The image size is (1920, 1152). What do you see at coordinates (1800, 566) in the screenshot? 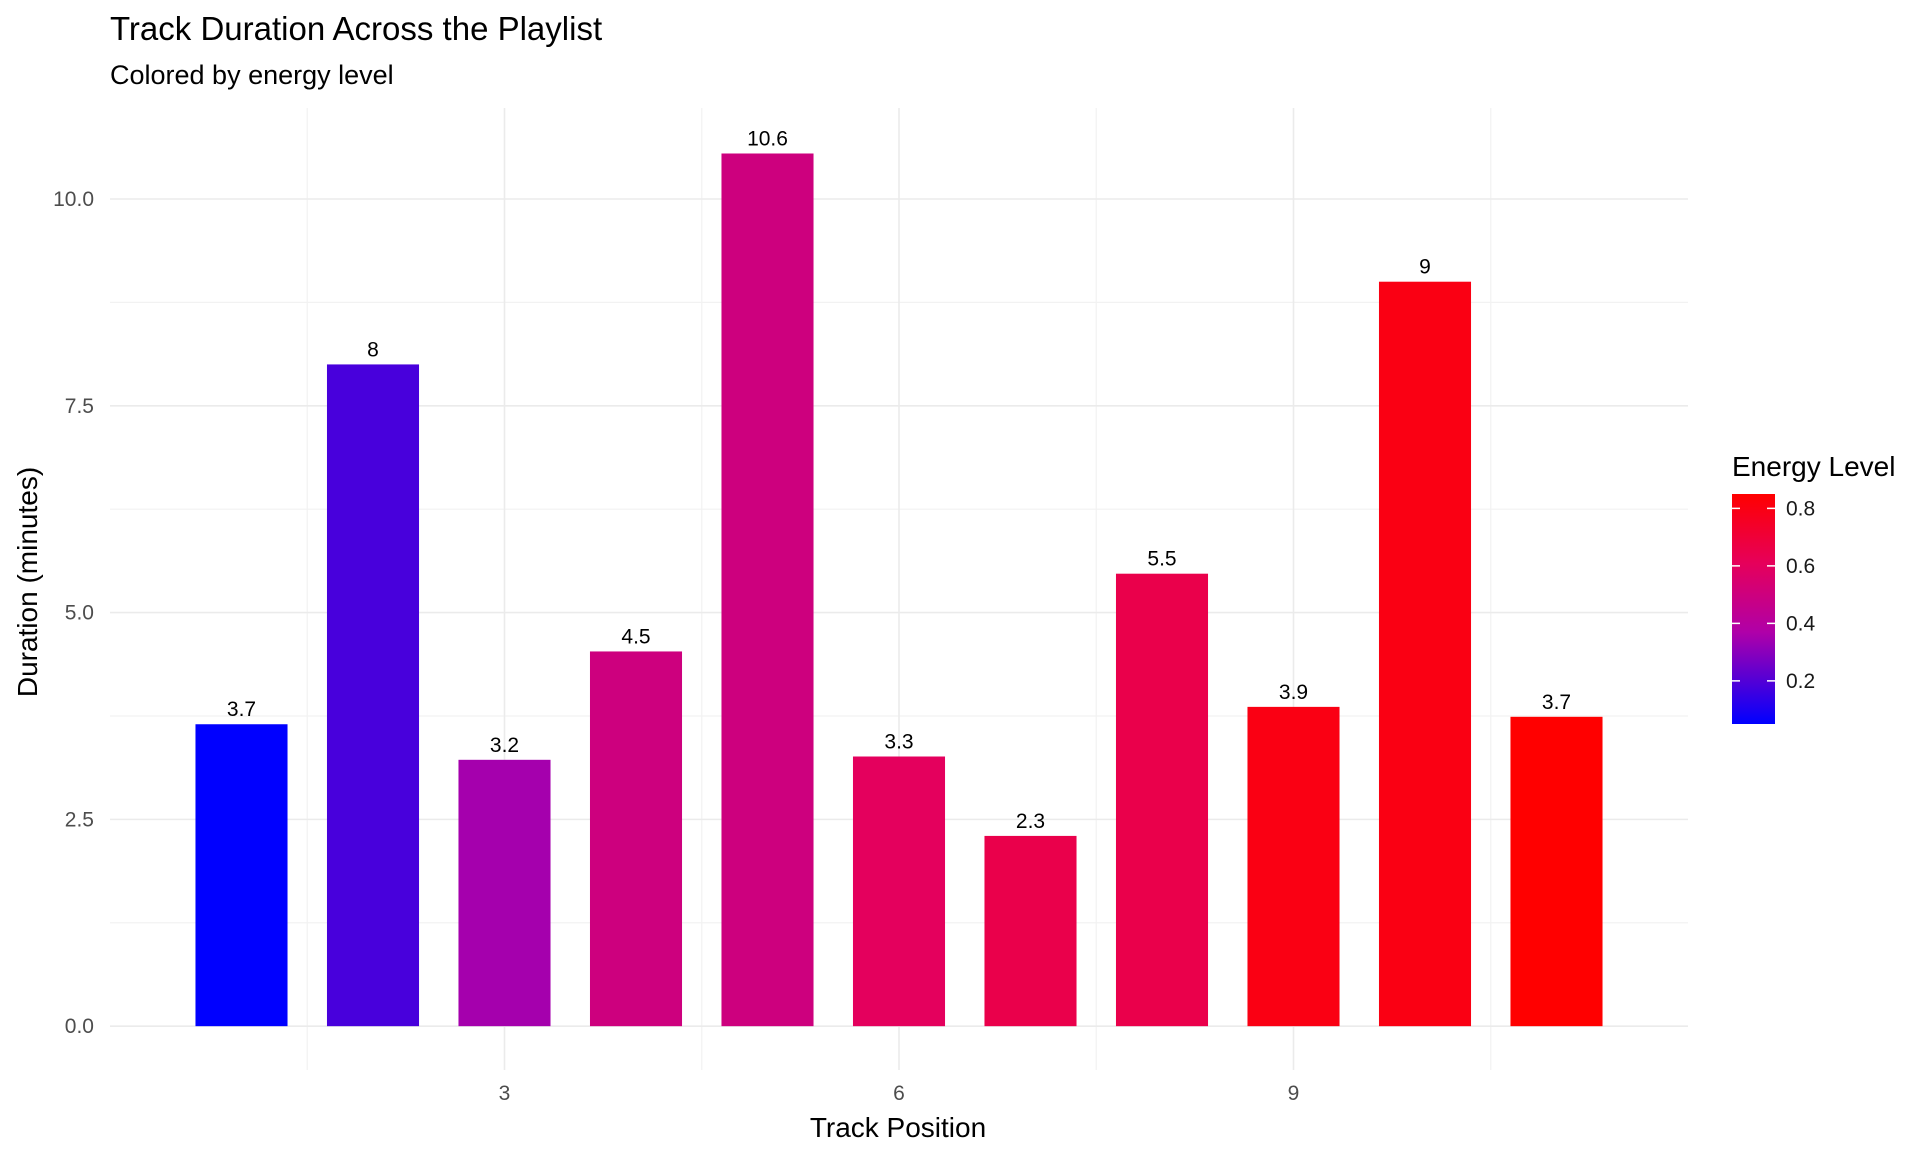
I see `legend-tick-label: 0.6` at bounding box center [1800, 566].